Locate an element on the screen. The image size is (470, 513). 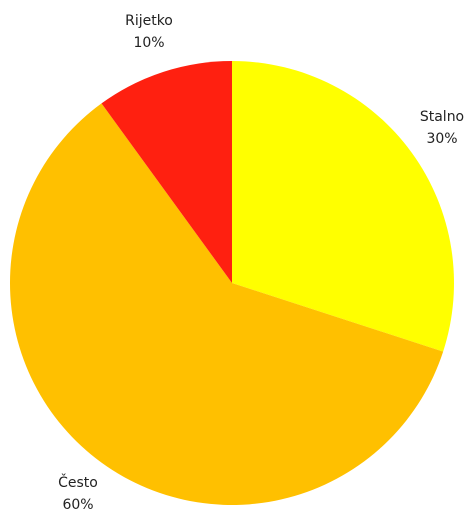
slice-value-cesto: 60% is located at coordinates (77, 505).